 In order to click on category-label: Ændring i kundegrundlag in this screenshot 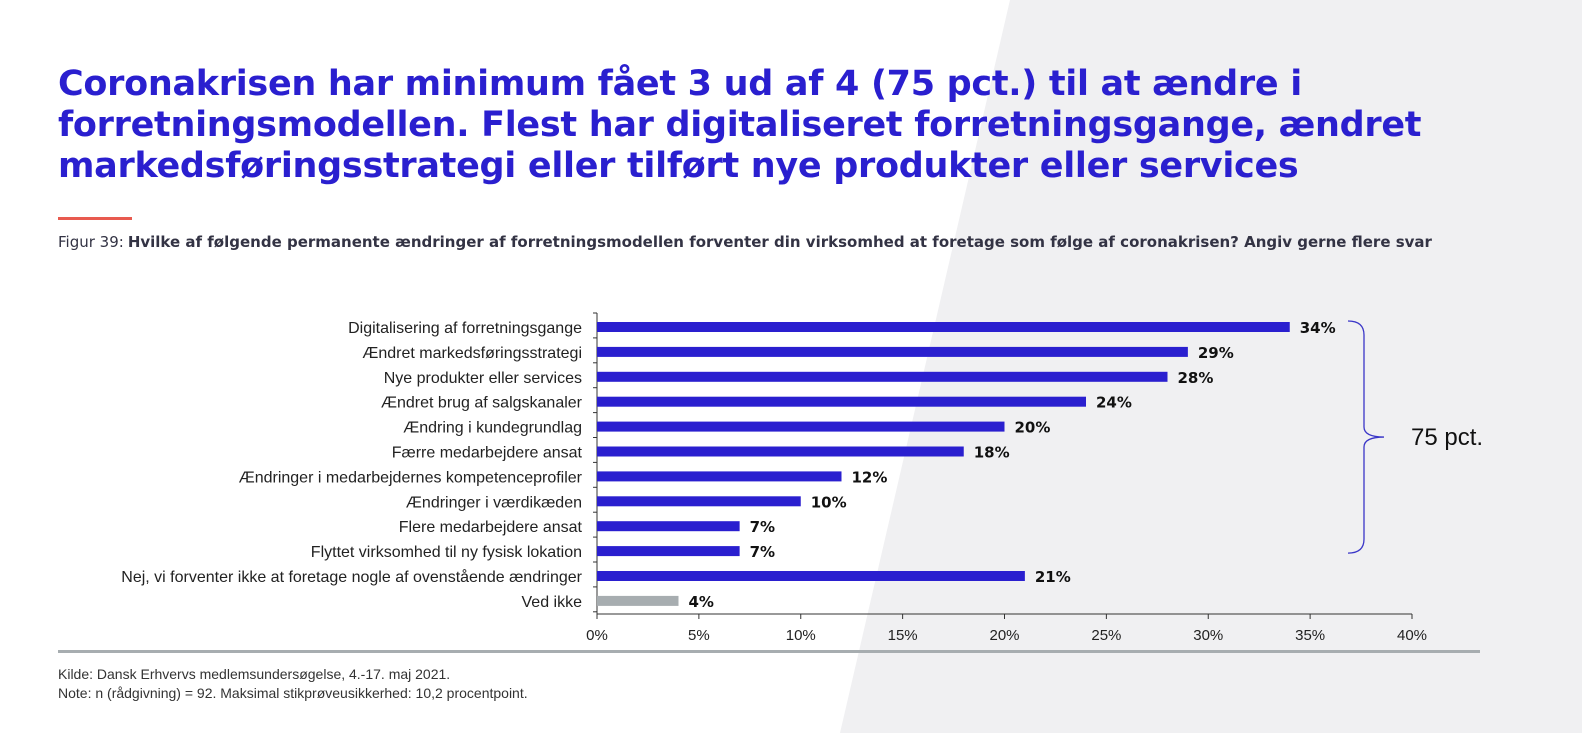, I will do `click(492, 428)`.